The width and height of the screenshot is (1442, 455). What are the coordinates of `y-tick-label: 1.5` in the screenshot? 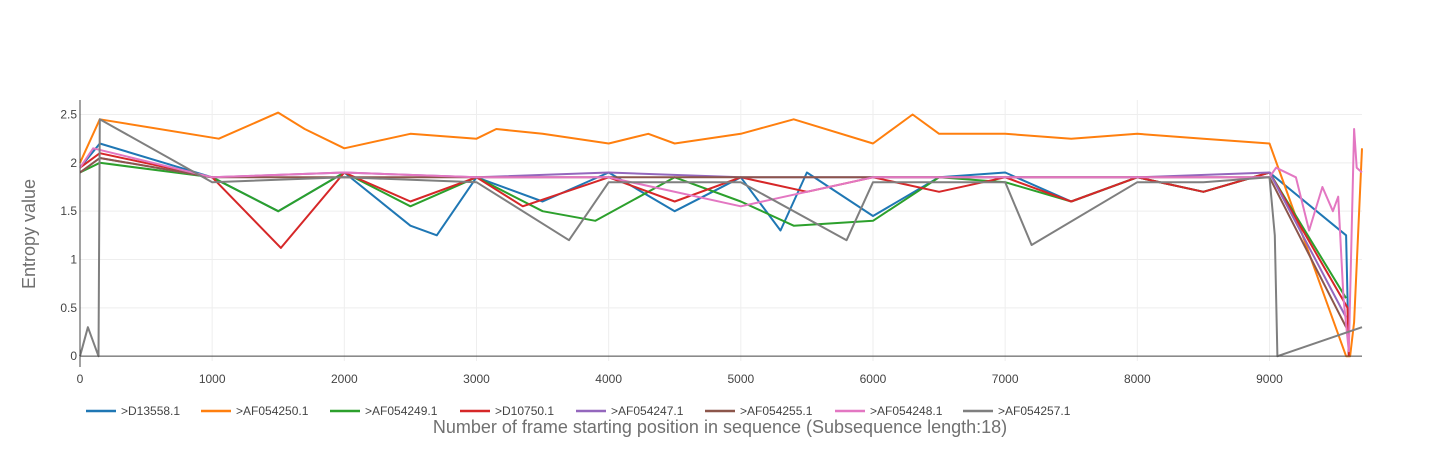 It's located at (68, 211).